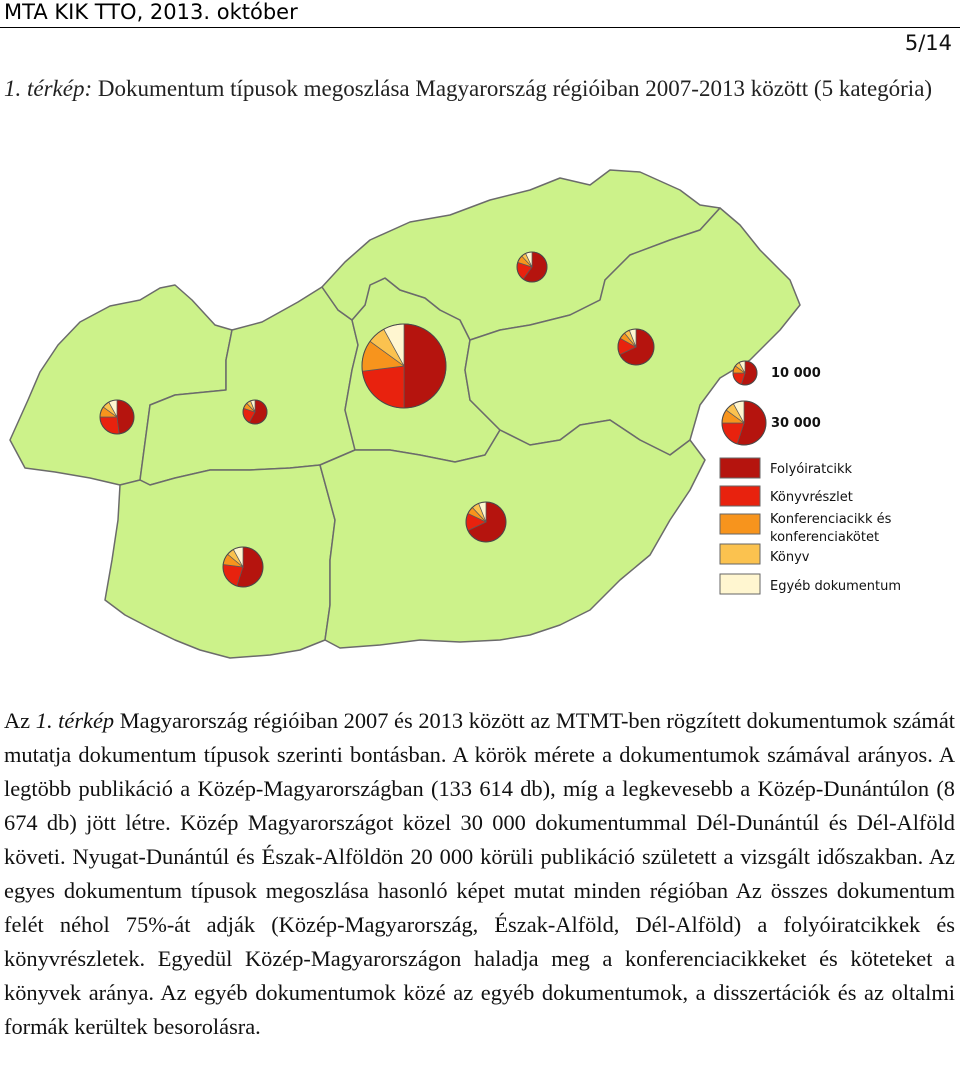  I want to click on legend-swatch-konferencia, so click(740, 524).